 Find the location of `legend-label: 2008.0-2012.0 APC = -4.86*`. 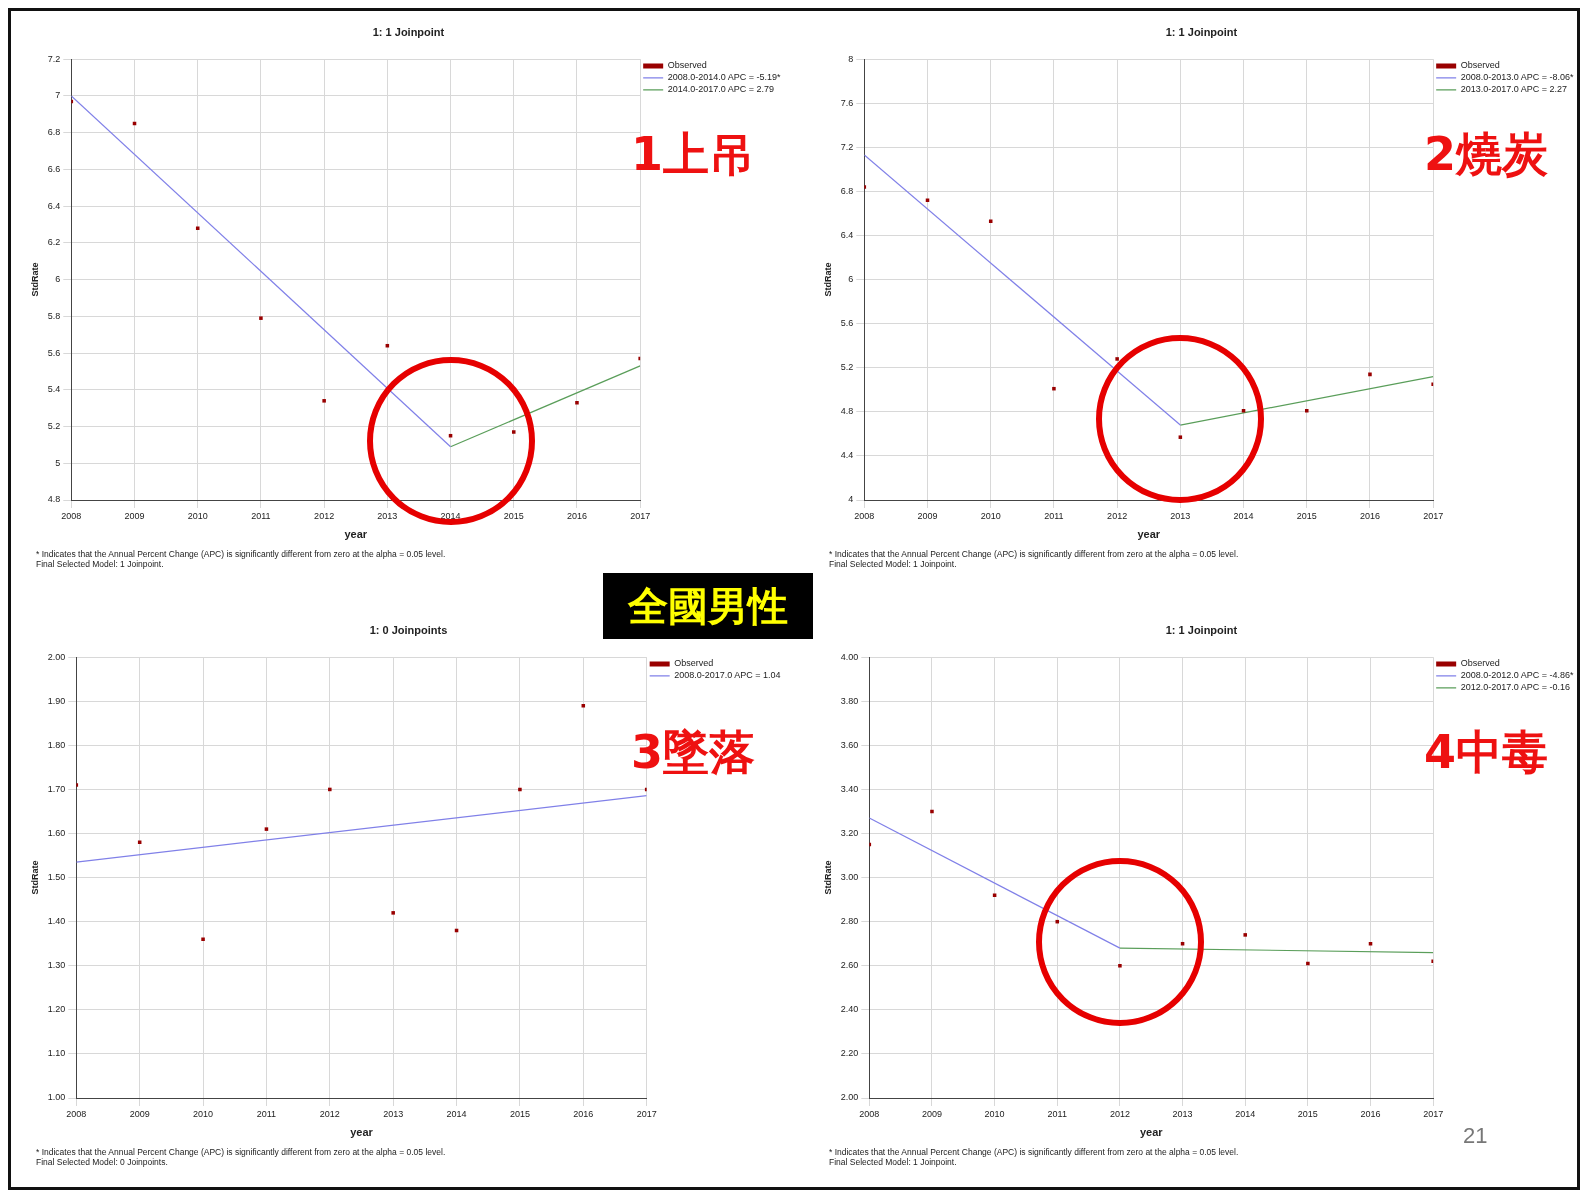

legend-label: 2008.0-2012.0 APC = -4.86* is located at coordinates (1517, 675).